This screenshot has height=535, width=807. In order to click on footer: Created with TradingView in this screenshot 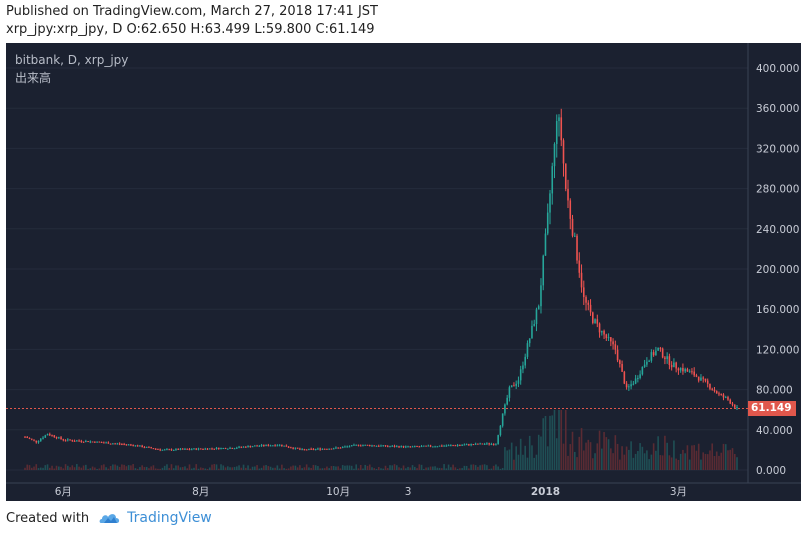, I will do `click(109, 518)`.